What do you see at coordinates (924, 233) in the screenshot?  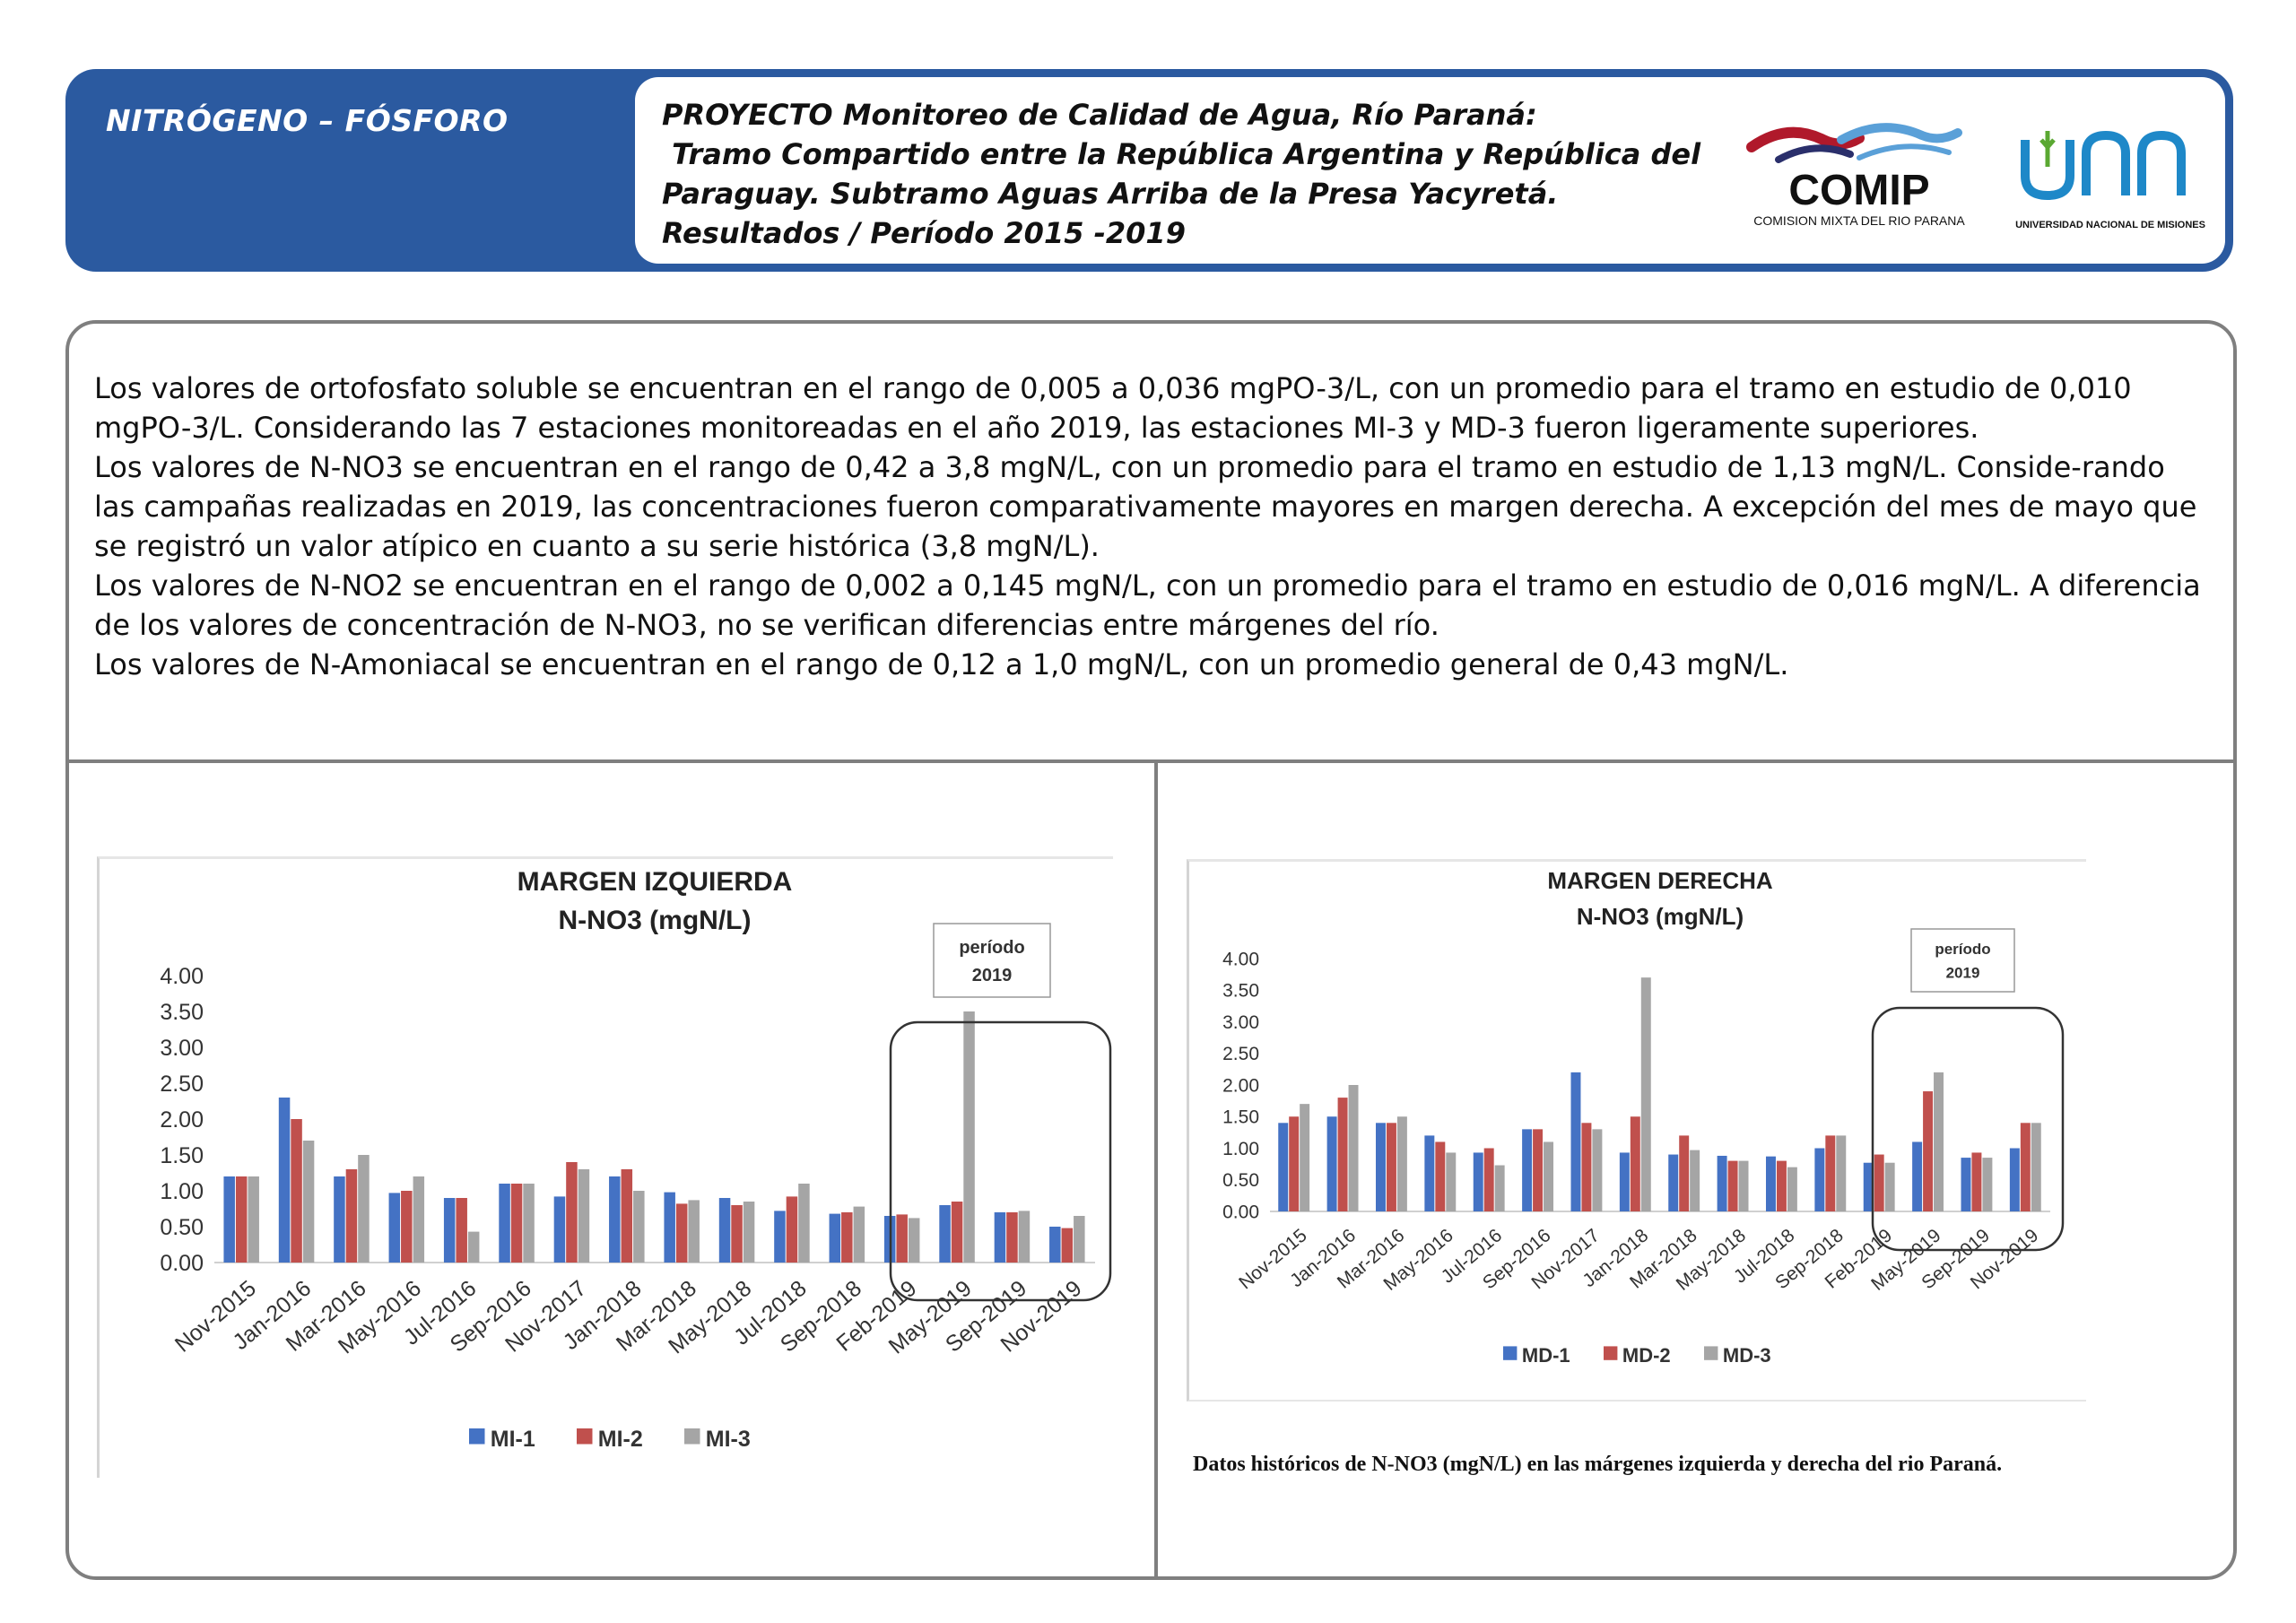 I see `project-title-line: Resultados / Período 2015 -2019` at bounding box center [924, 233].